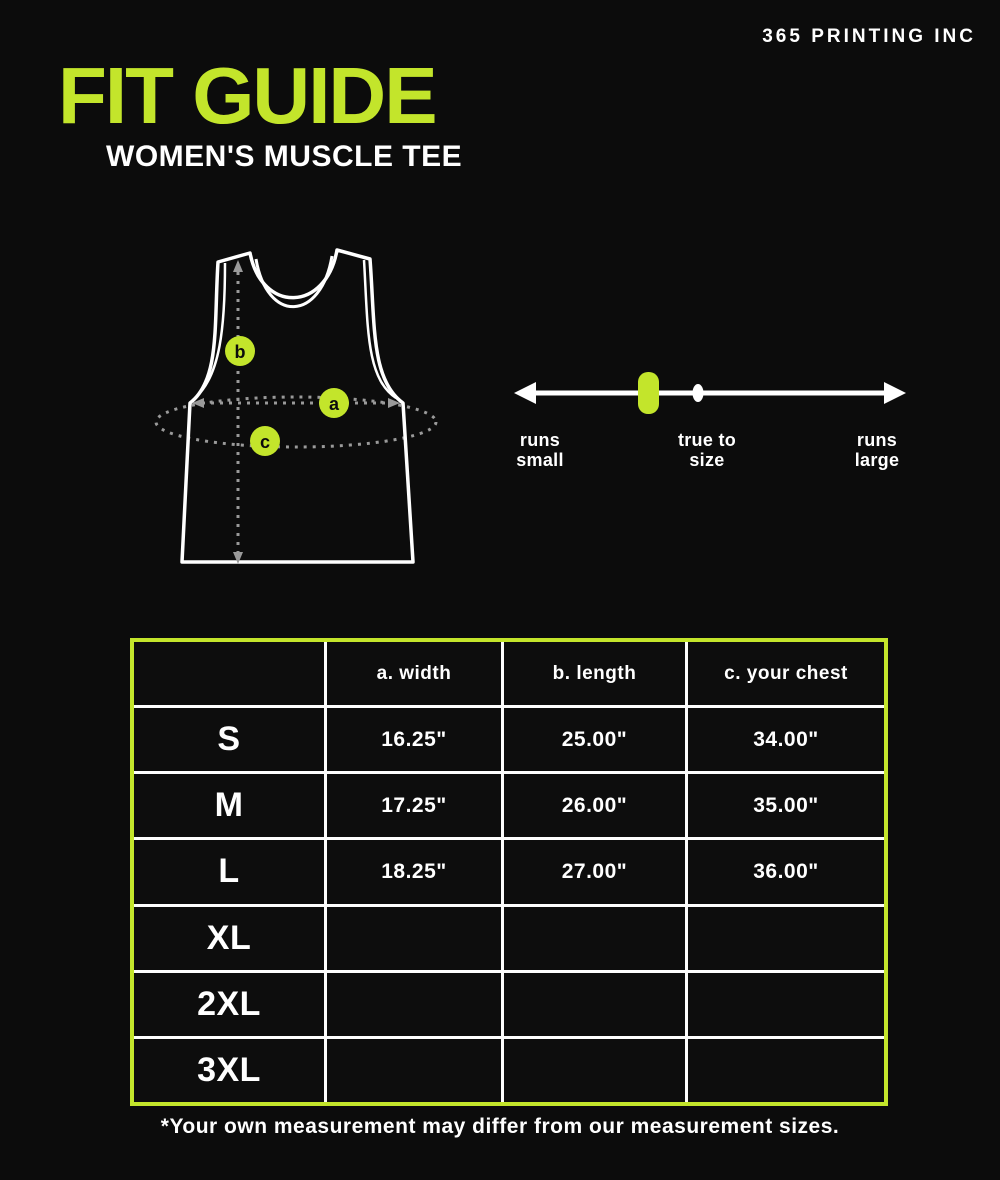 The width and height of the screenshot is (1000, 1180). I want to click on muscle-tee-diagram: b a c, so click(296, 406).